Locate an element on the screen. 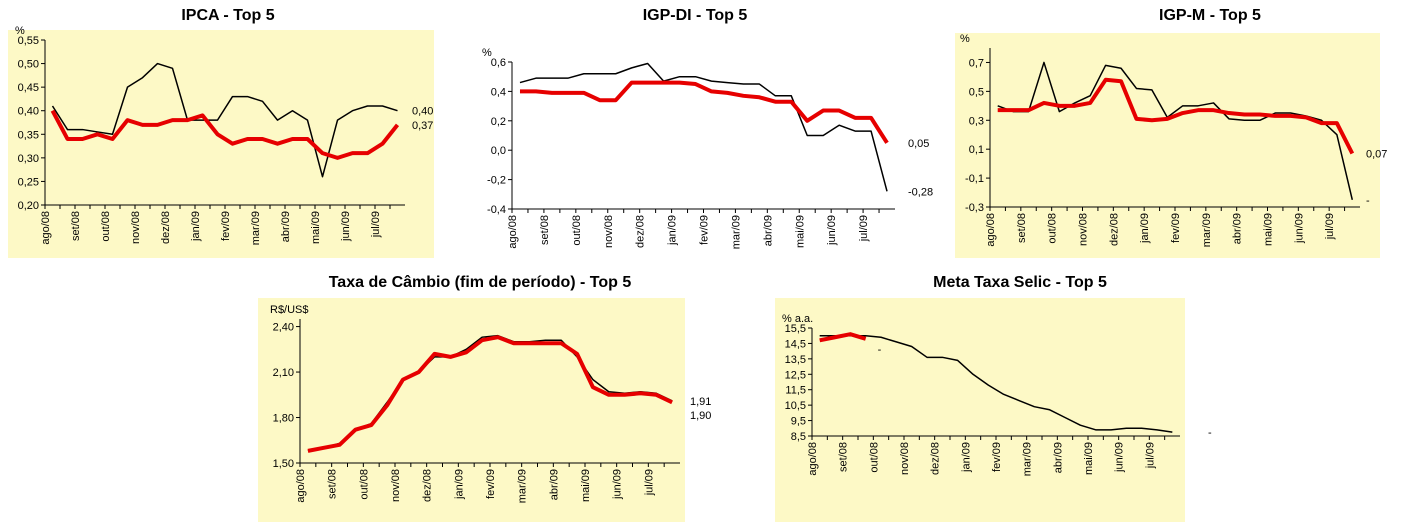 This screenshot has width=1407, height=524. y-tick-label: 10,5 is located at coordinates (795, 406).